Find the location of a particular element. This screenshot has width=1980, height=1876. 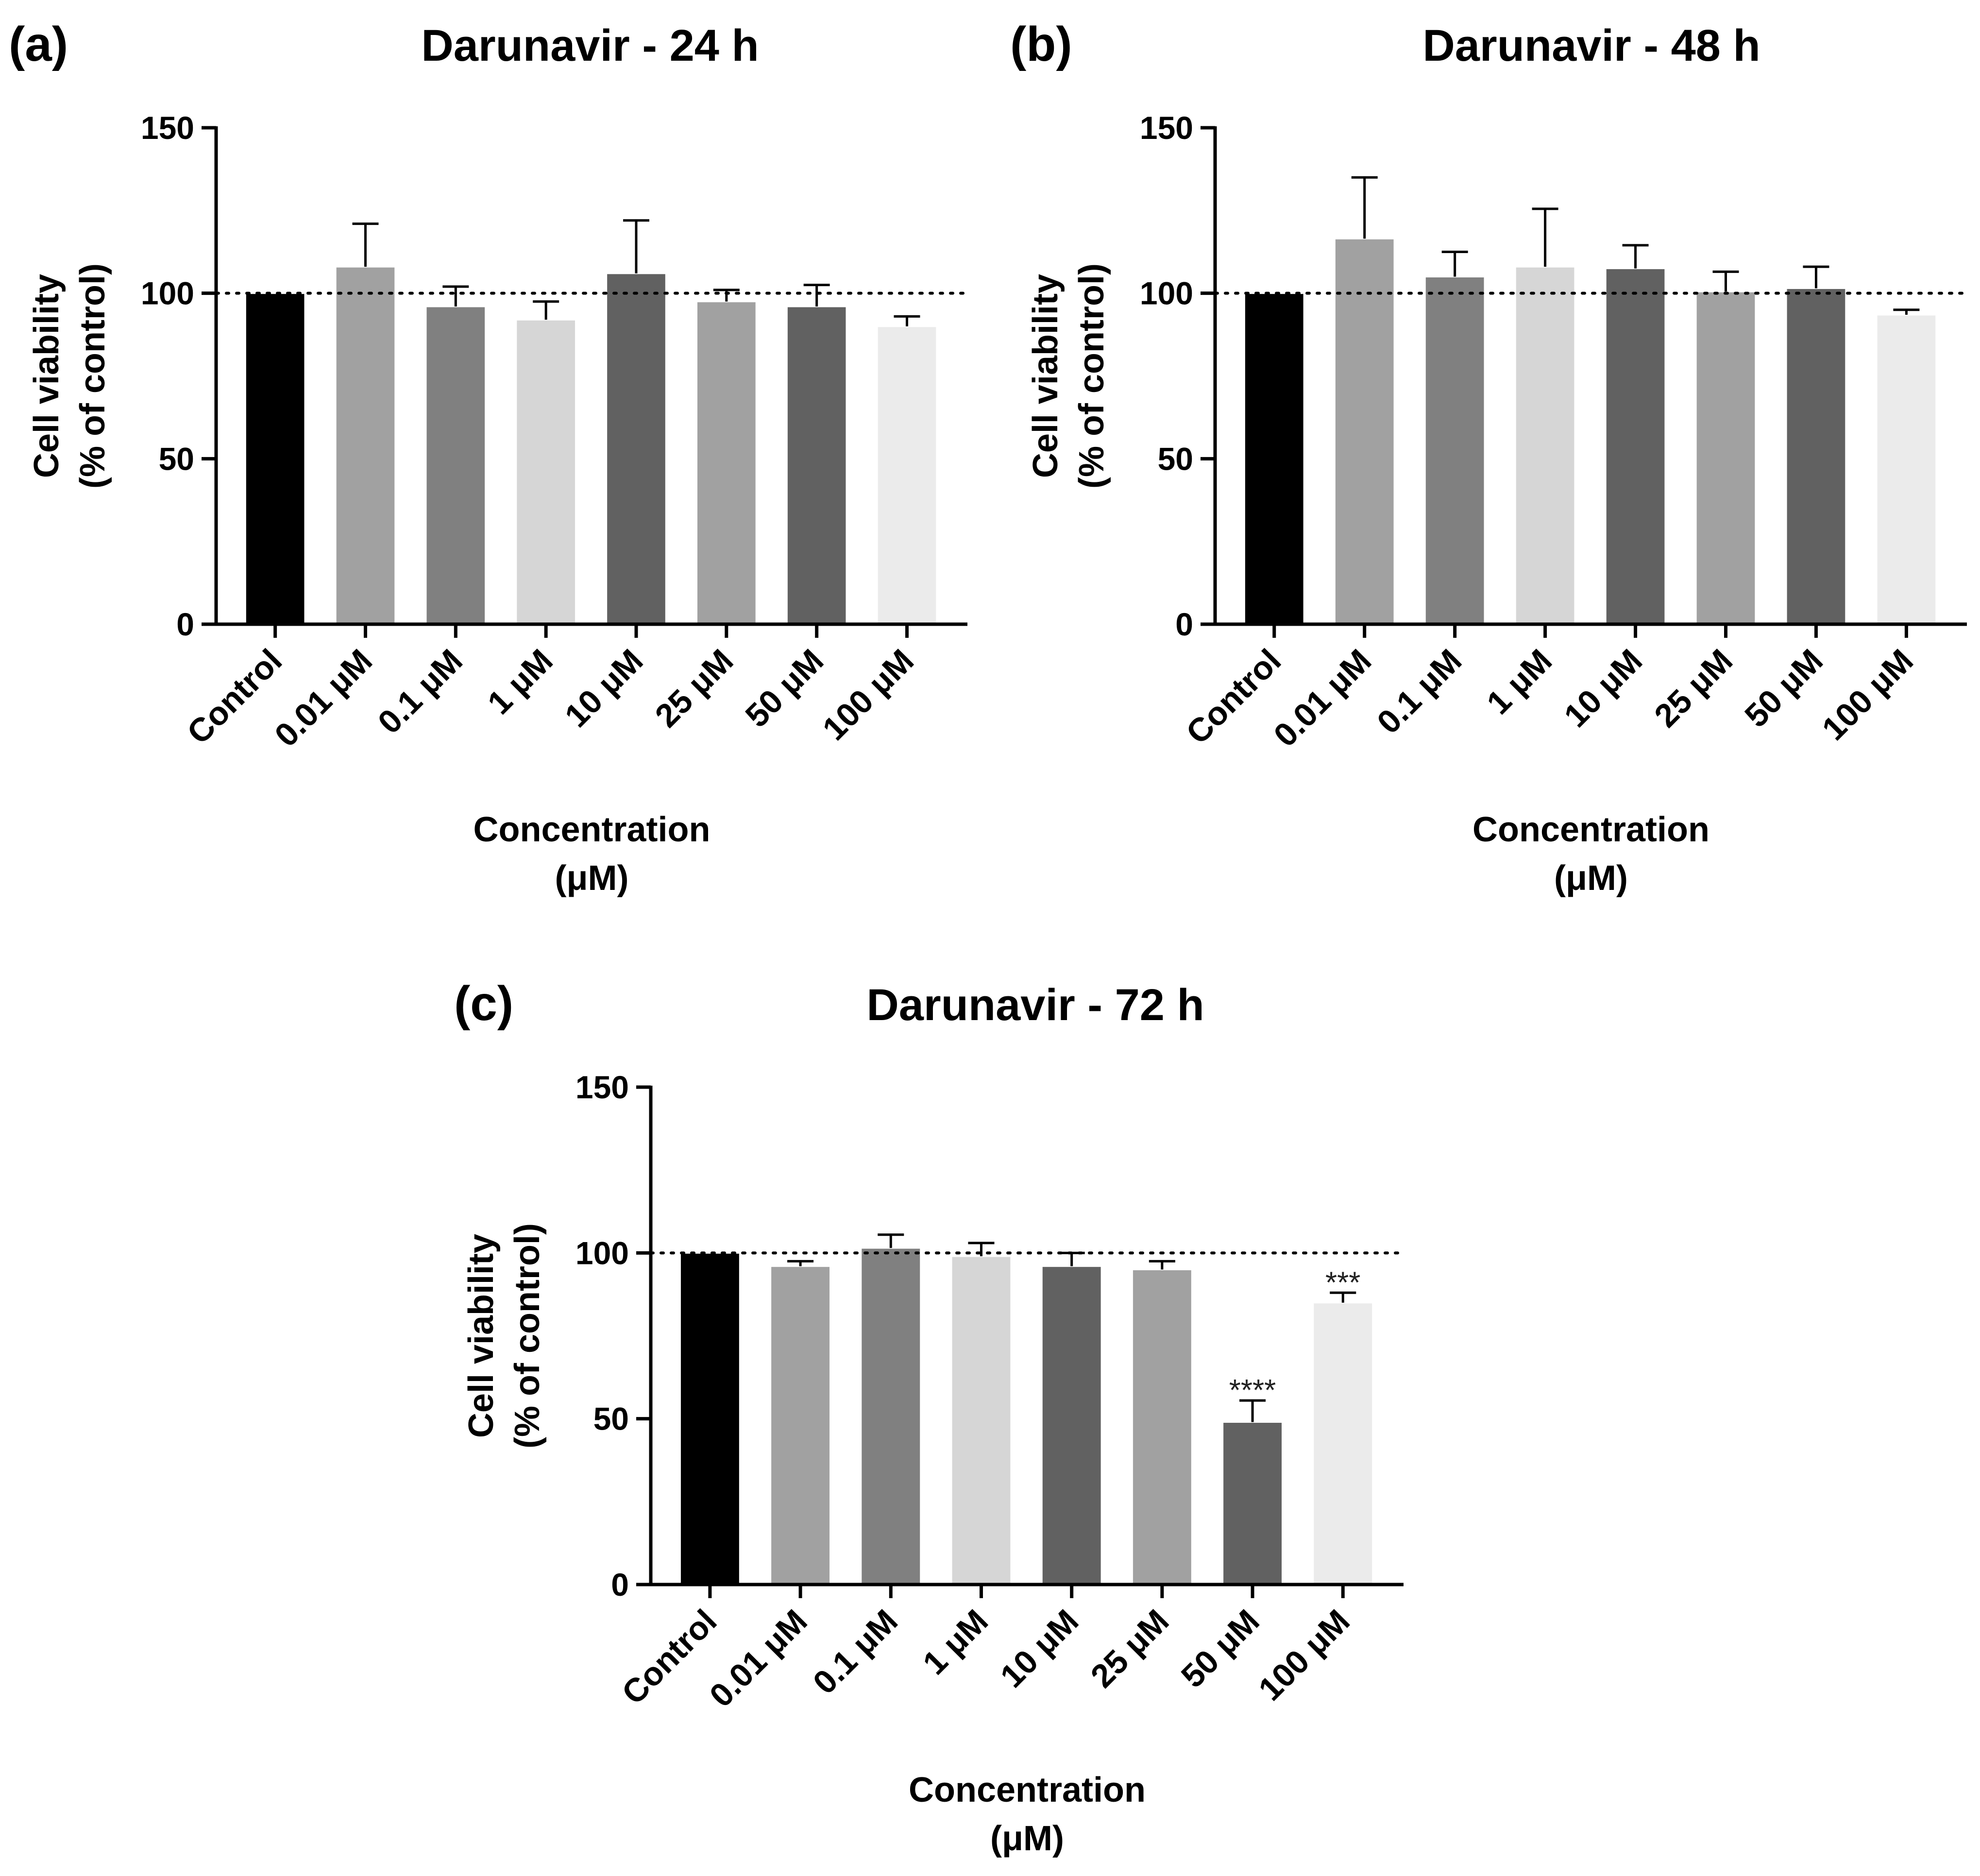

significance-label: **** is located at coordinates (1252, 1390).